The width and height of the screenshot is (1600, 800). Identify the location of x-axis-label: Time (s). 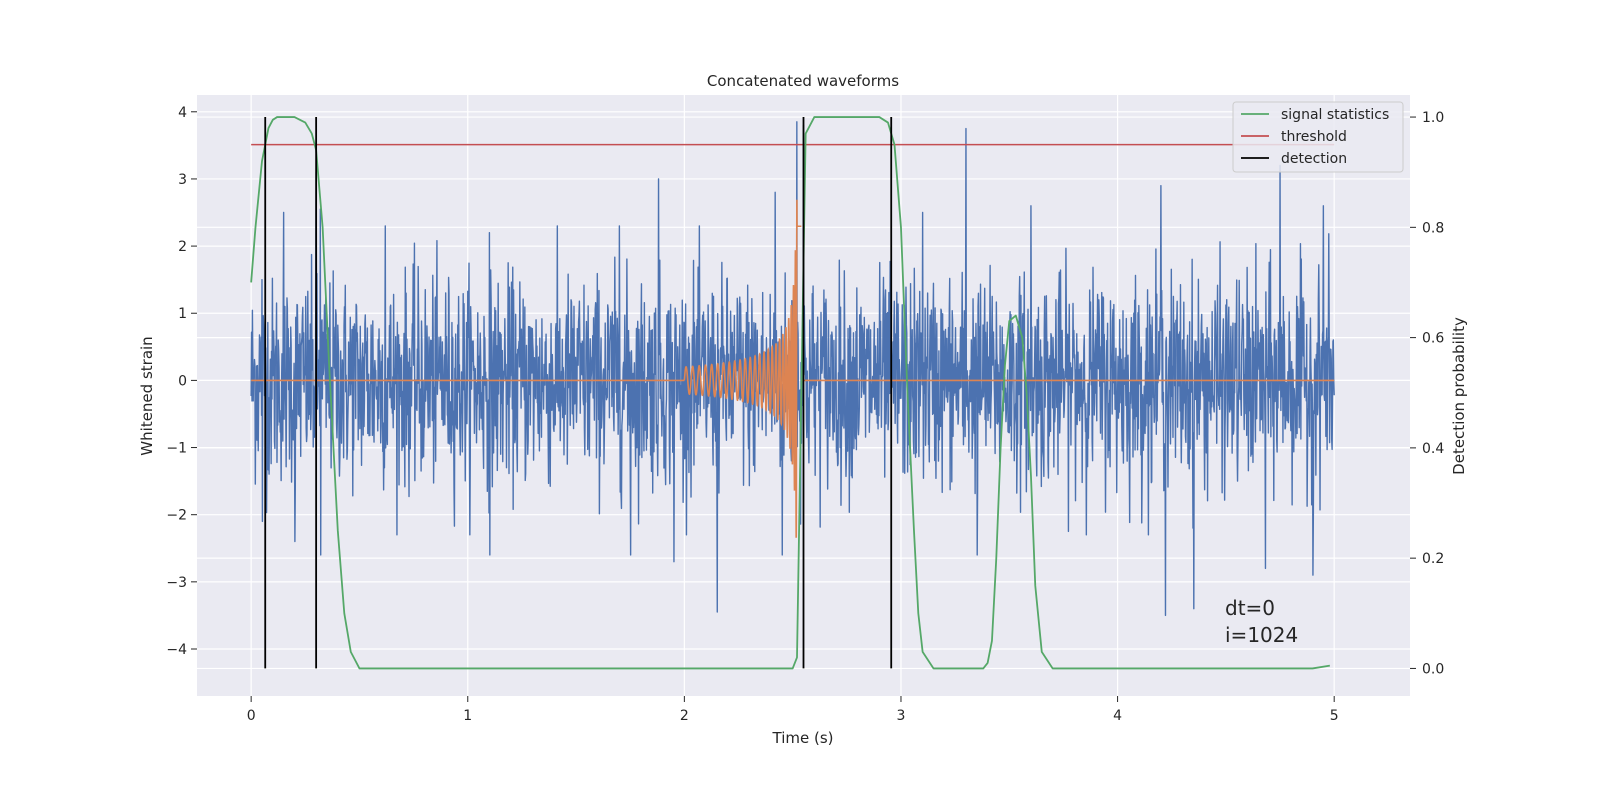
(803, 738).